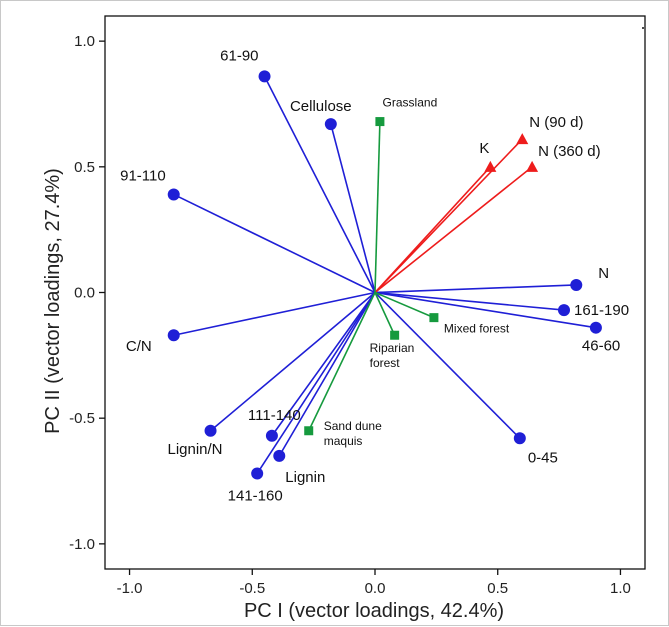  I want to click on x-tick-label: 1.0, so click(620, 588).